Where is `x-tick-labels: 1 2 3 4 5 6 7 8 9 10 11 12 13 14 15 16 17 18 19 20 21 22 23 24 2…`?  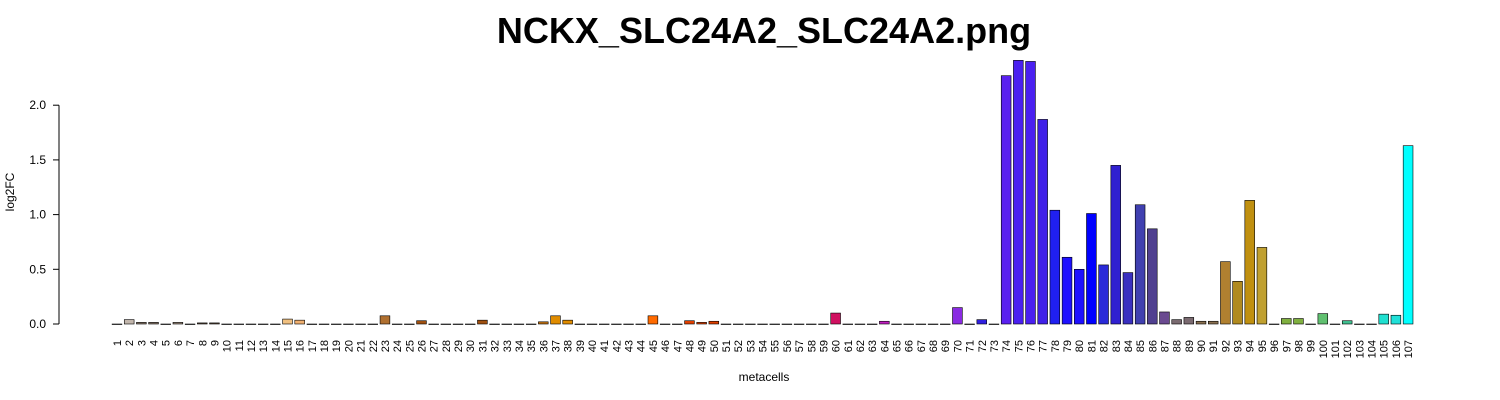
x-tick-labels: 1 2 3 4 5 6 7 8 9 10 11 12 13 14 15 16 17 18 19 20 21 22 23 24 2… is located at coordinates (763, 349).